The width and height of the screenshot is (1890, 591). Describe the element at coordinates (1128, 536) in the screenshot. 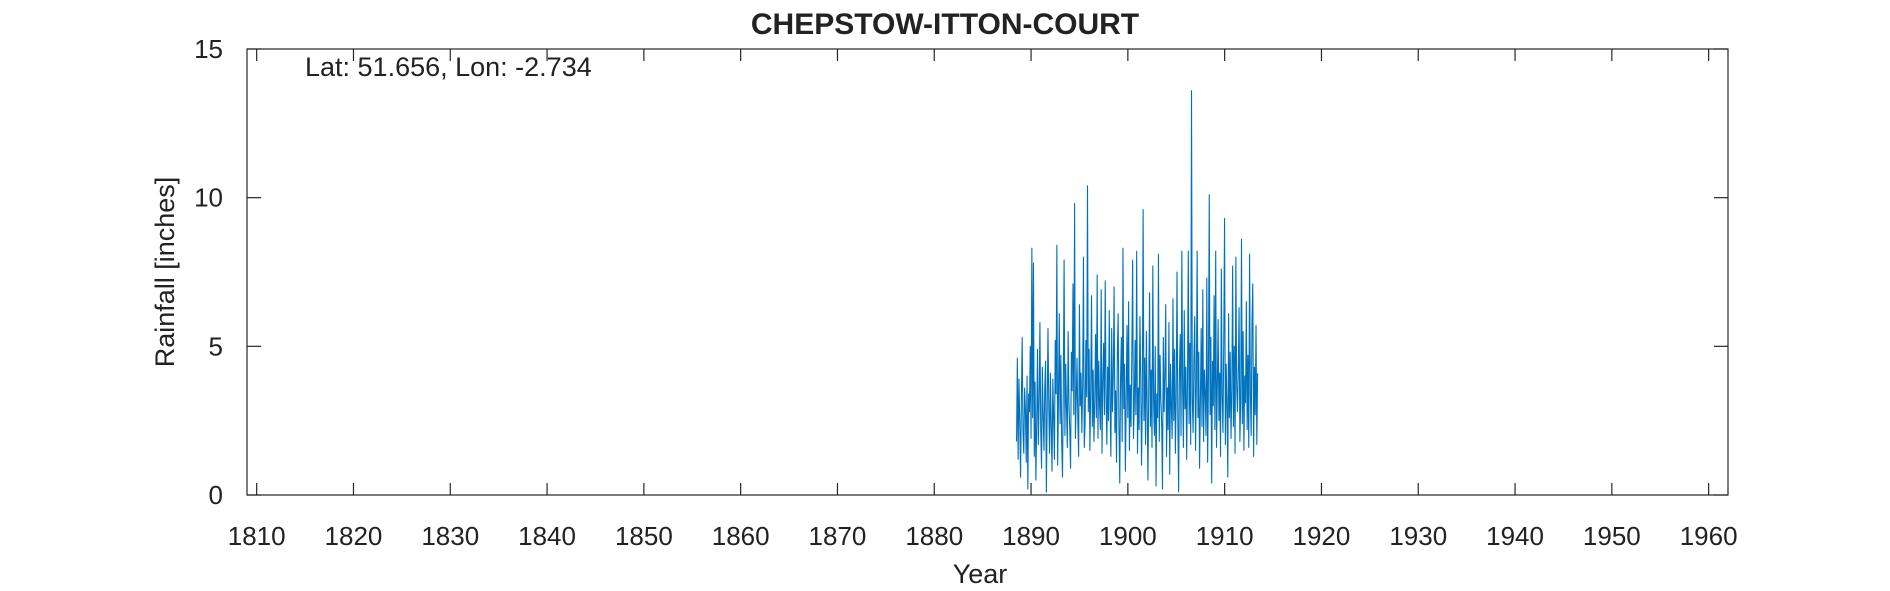

I see `x-tick-label: 1900` at that location.